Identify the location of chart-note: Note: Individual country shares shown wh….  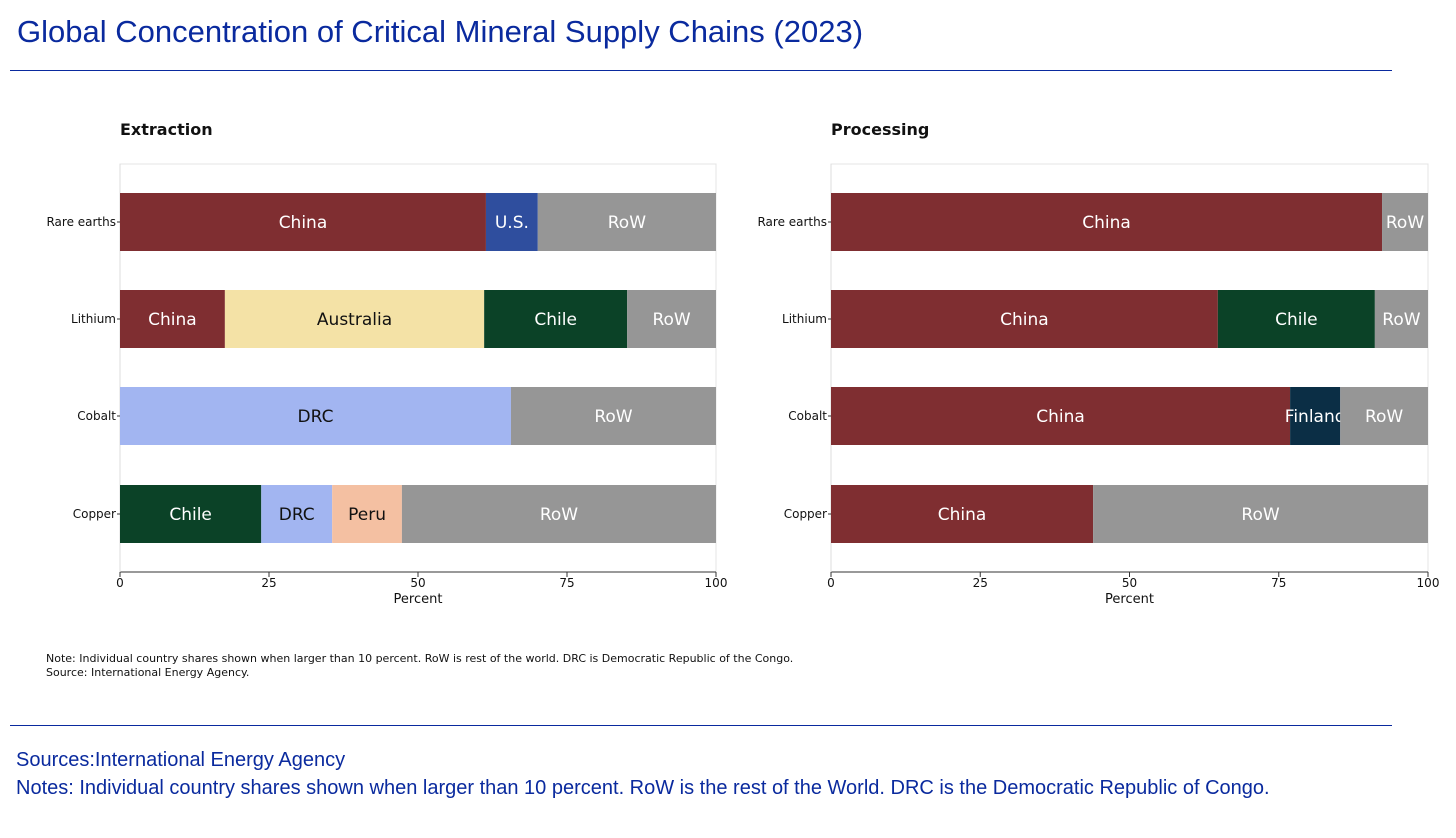
(420, 658).